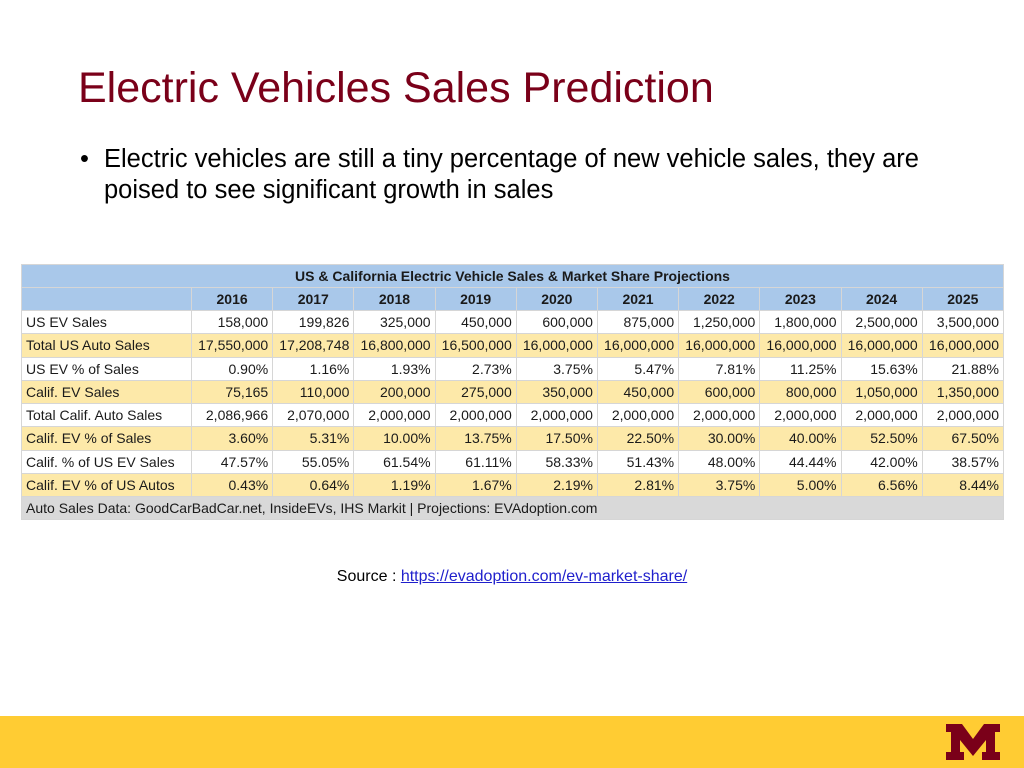 The height and width of the screenshot is (768, 1024). Describe the element at coordinates (800, 485) in the screenshot. I see `table-cell: 5.00%` at that location.